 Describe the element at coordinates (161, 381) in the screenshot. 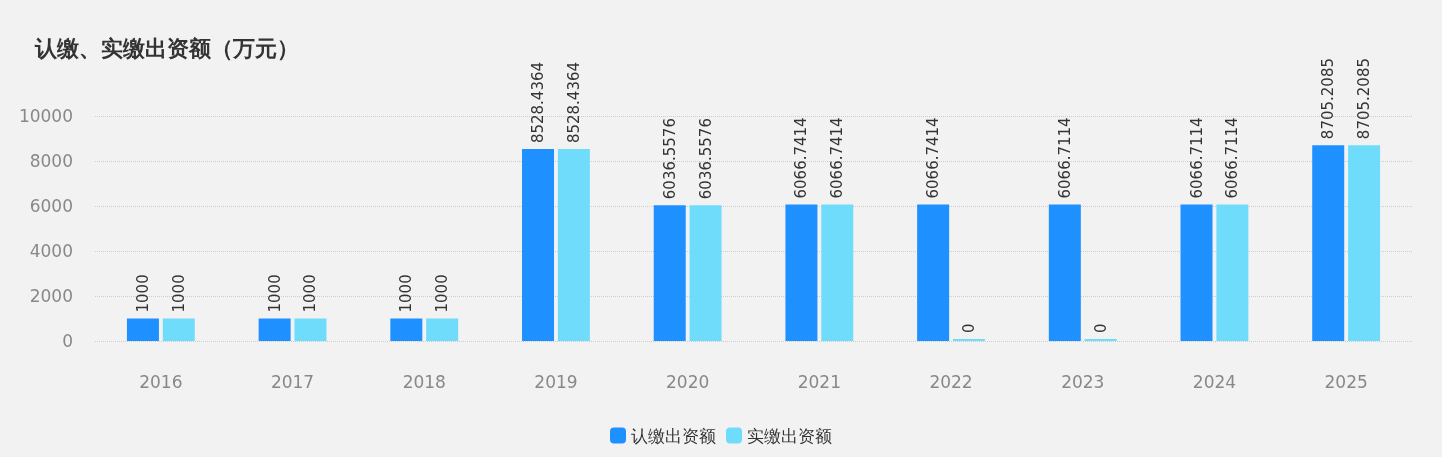

I see `x-tick-label: 2016` at that location.